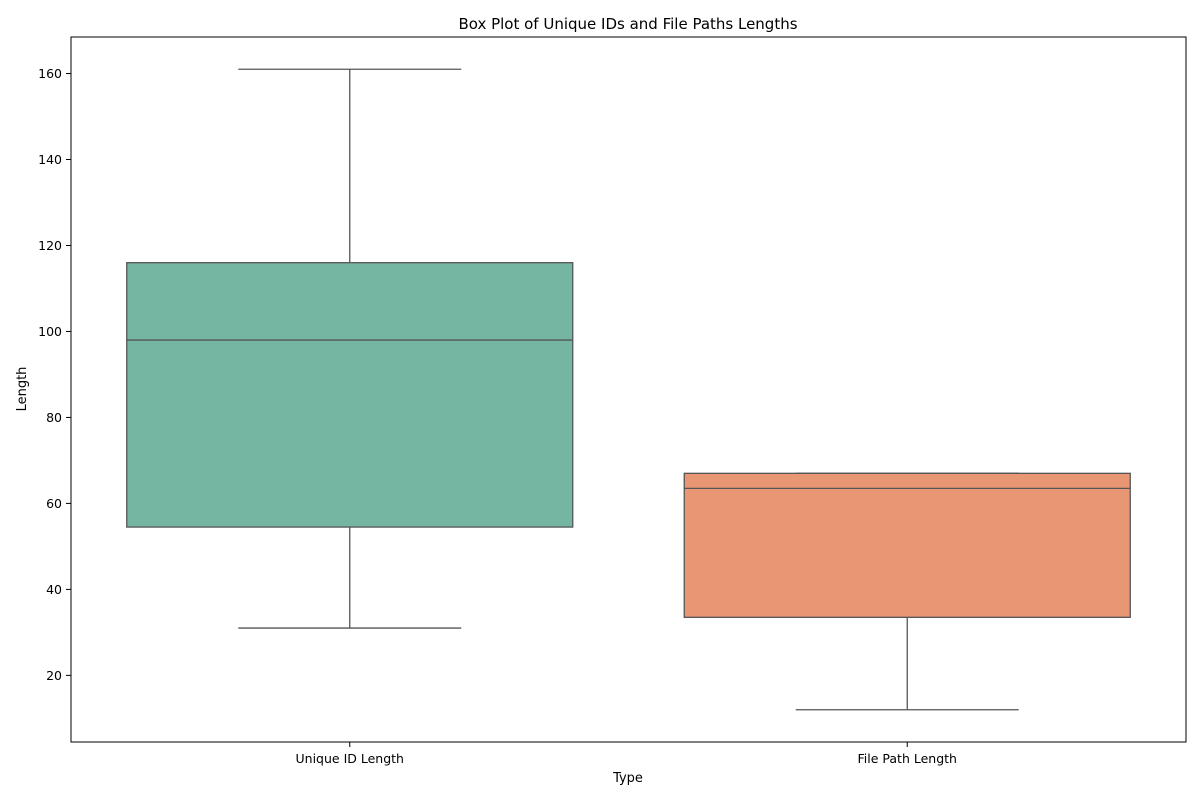 The image size is (1200, 800). What do you see at coordinates (54, 417) in the screenshot?
I see `y-tick-label: 80` at bounding box center [54, 417].